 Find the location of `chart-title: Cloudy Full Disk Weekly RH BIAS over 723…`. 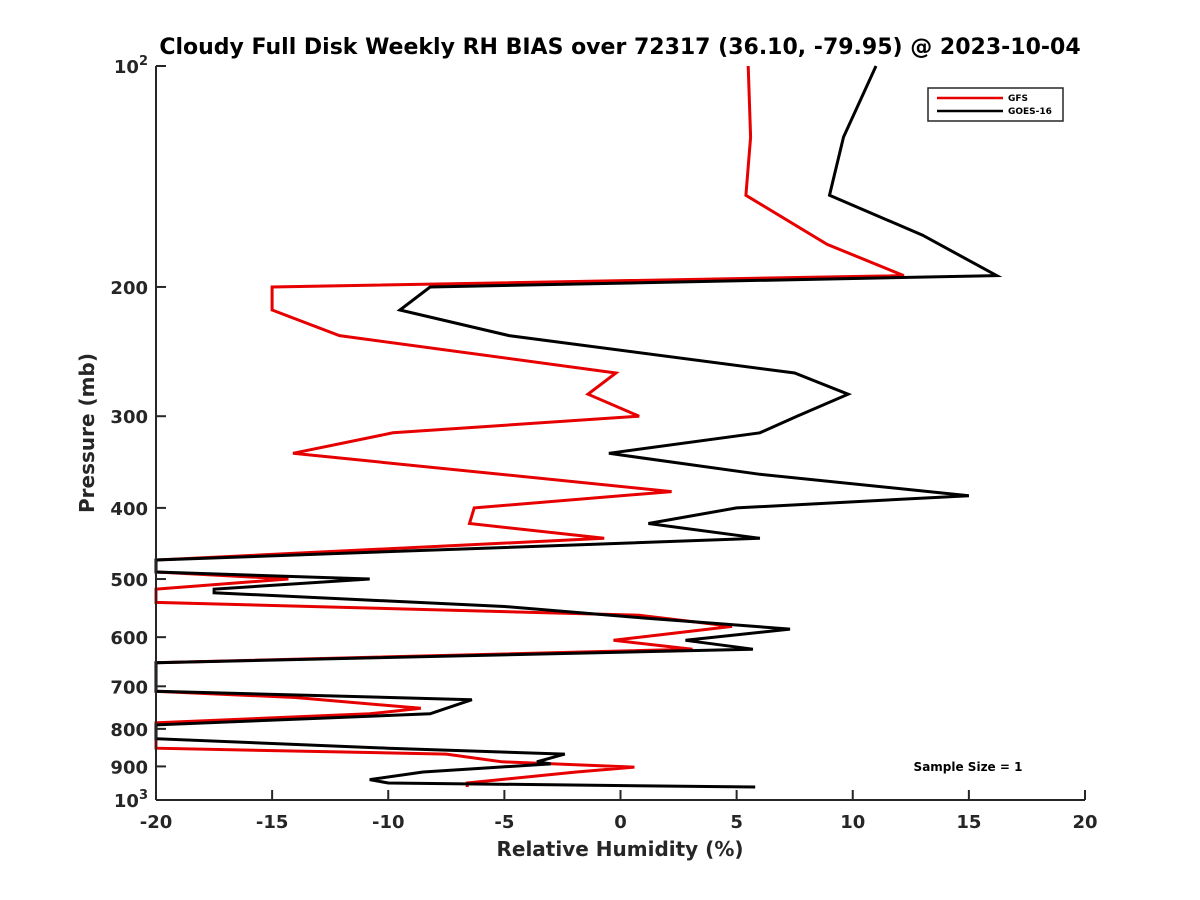

chart-title: Cloudy Full Disk Weekly RH BIAS over 723… is located at coordinates (619, 47).